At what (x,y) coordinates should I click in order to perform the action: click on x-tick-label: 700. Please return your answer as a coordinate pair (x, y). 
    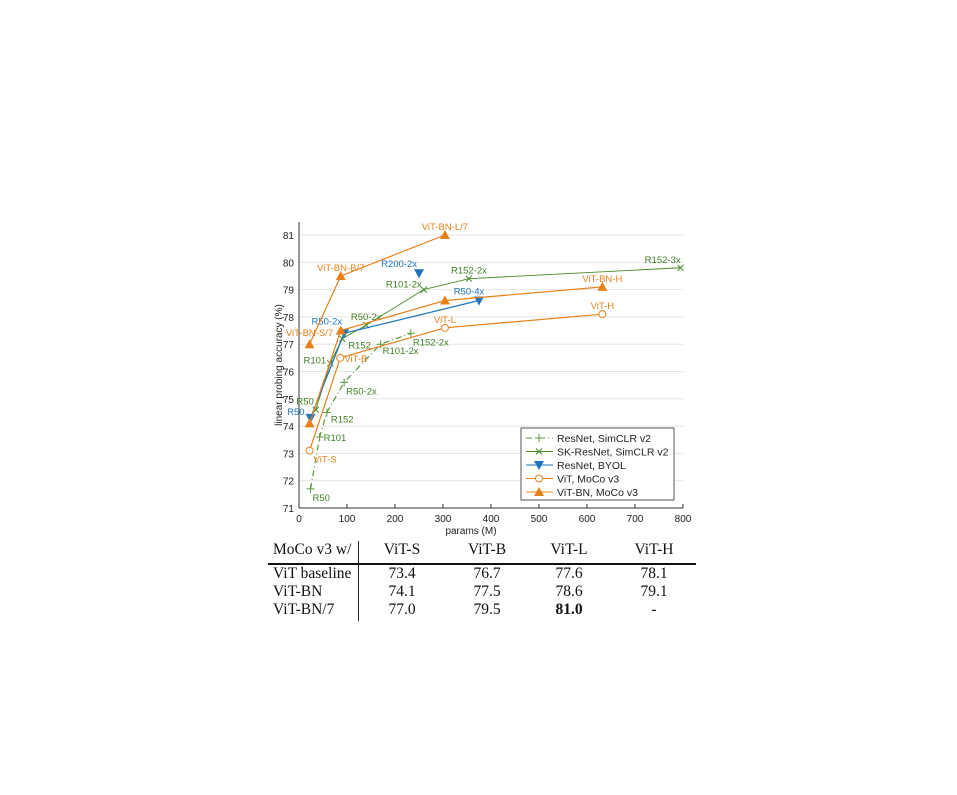
    Looking at the image, I should click on (635, 519).